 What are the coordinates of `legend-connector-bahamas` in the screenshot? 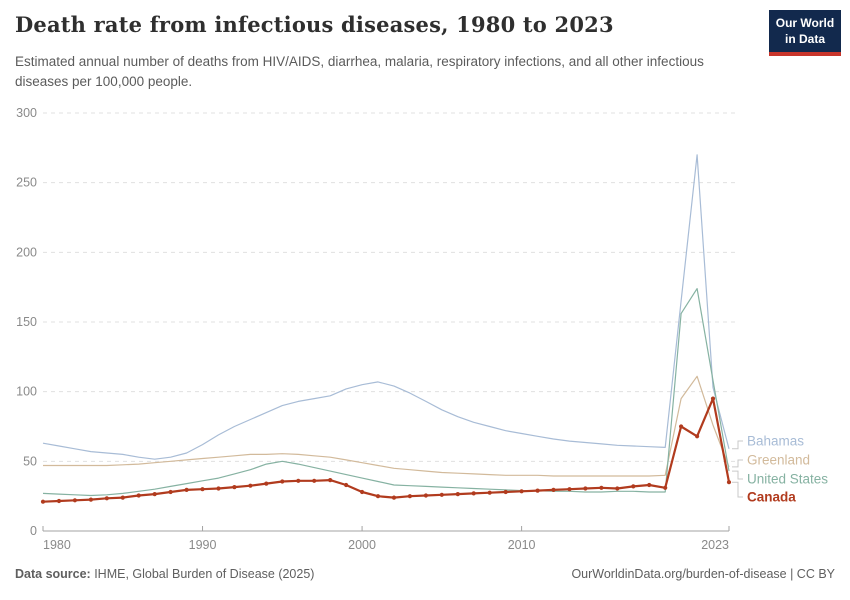 It's located at (737, 445).